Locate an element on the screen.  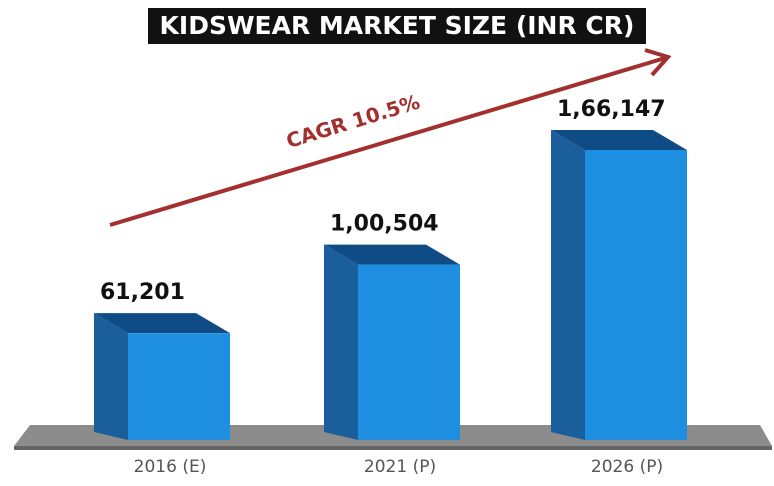
value-label: 1,66,147 is located at coordinates (611, 109).